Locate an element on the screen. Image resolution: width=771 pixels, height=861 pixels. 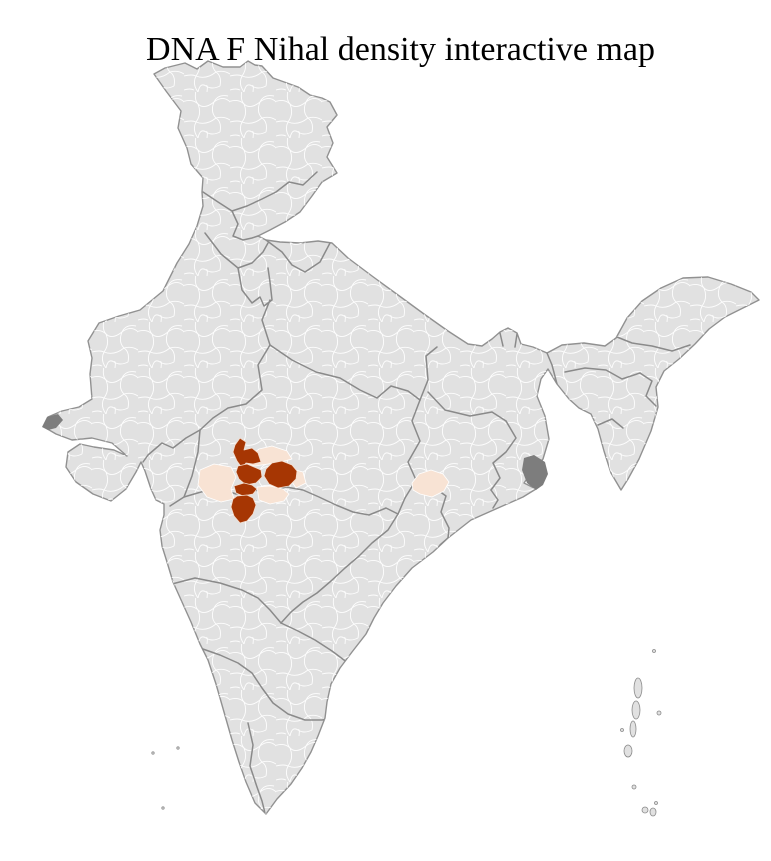
andaman-nicobar-islands is located at coordinates (641, 733).